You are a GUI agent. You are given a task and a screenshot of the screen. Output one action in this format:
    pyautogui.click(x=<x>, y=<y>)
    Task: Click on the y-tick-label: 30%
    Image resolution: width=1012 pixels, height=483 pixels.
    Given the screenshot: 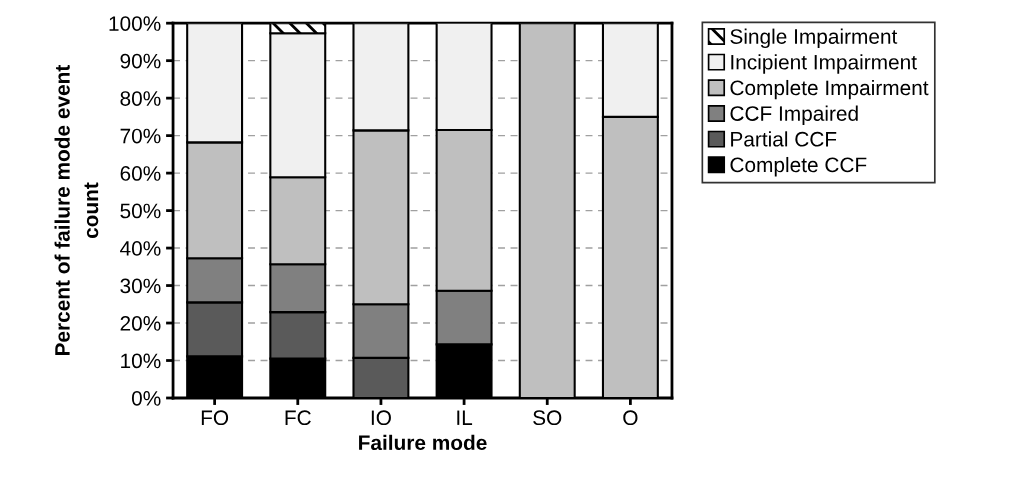 What is the action you would take?
    pyautogui.click(x=140, y=286)
    